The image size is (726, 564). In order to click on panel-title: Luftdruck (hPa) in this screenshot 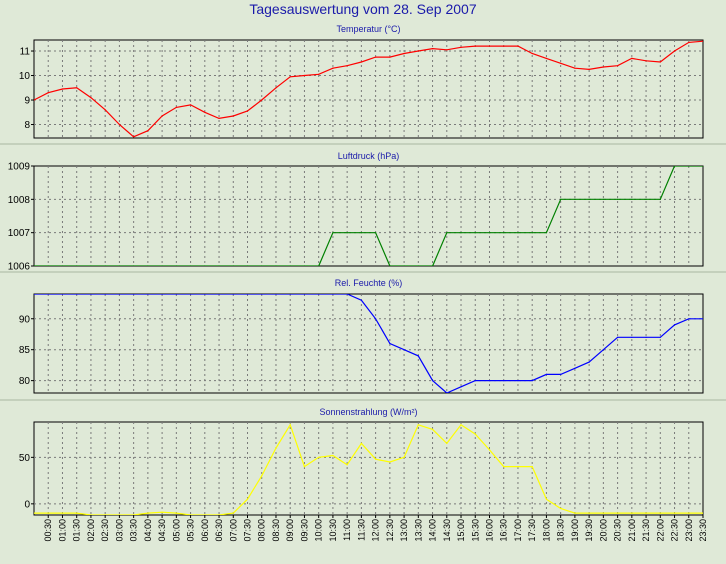, I will do `click(369, 156)`.